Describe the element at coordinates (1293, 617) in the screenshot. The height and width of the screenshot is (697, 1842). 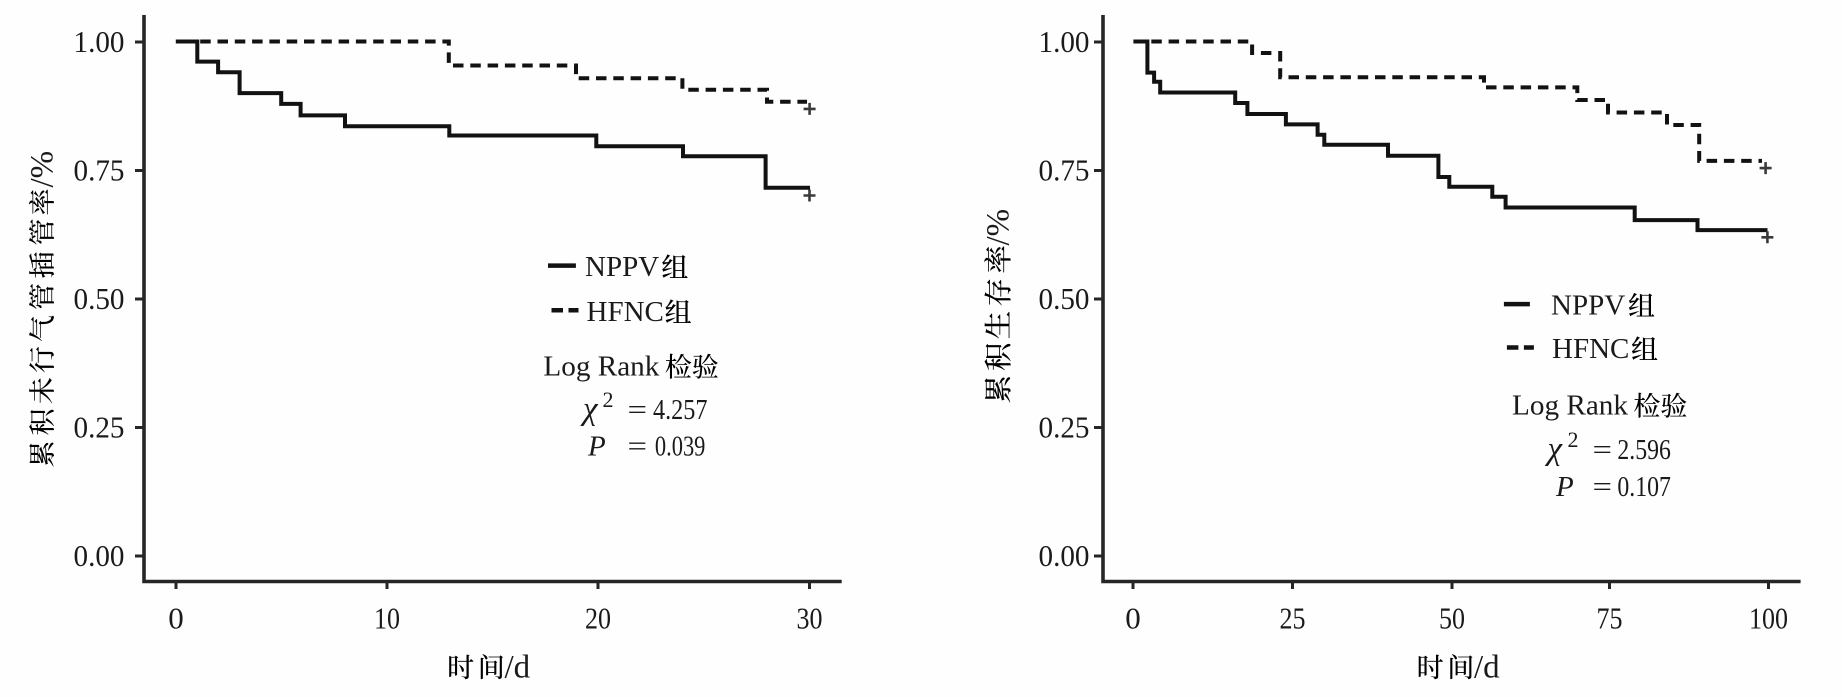
I see `svg-text: 25` at that location.